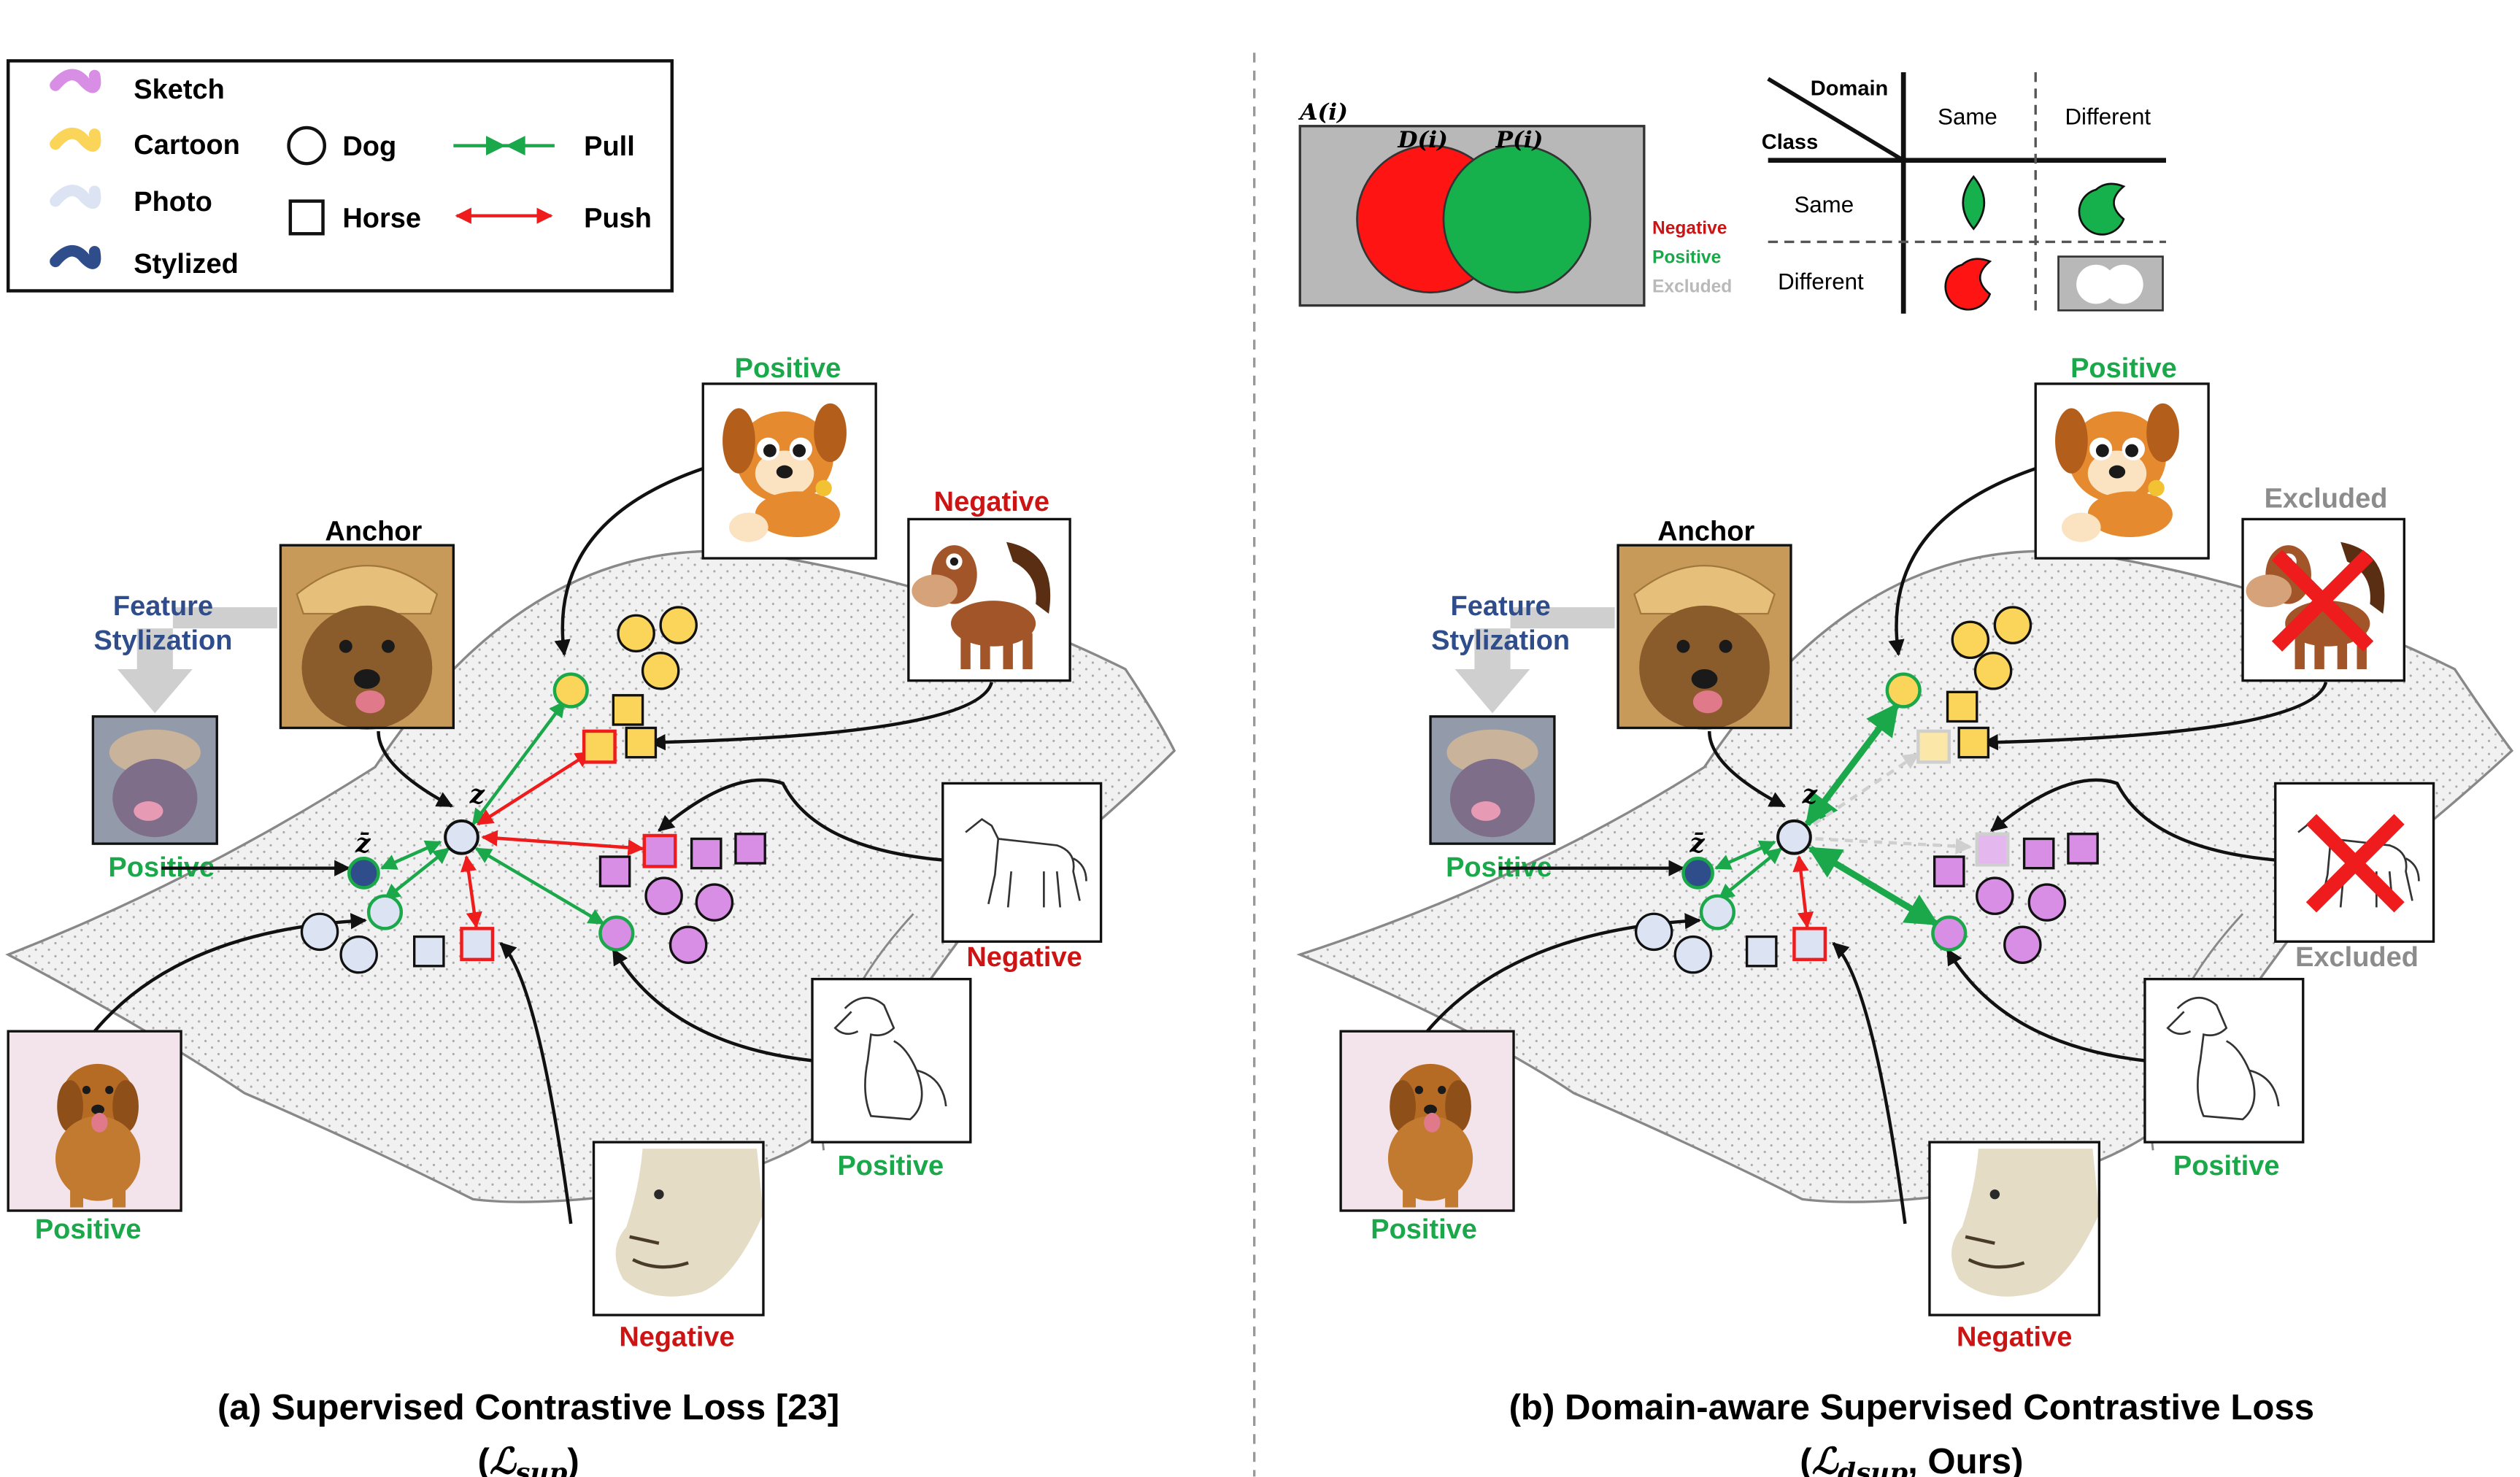 The width and height of the screenshot is (2520, 1477). I want to click on matrix-row-different: Different, so click(1821, 281).